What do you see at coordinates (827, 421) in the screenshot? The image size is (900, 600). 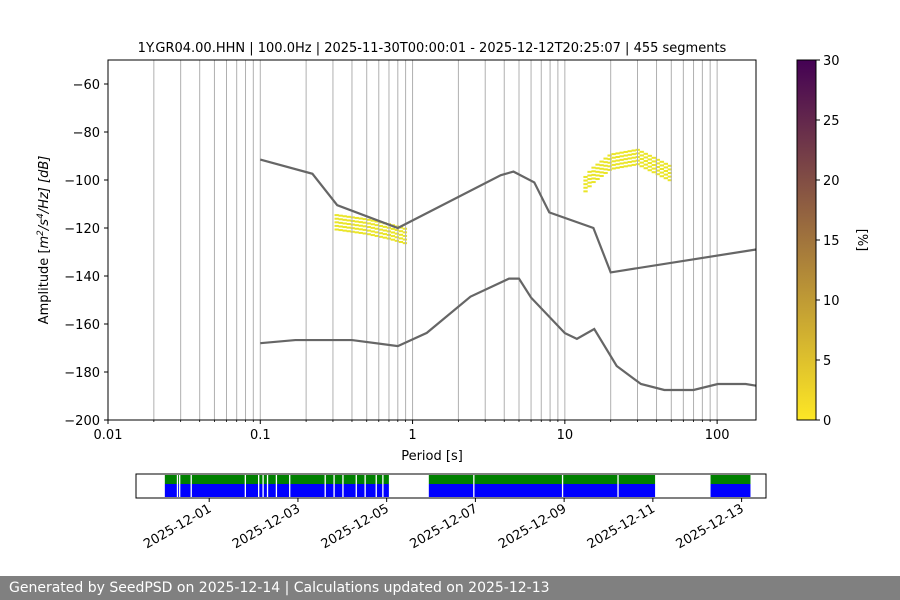 I see `colorbar-tick-label: 0` at bounding box center [827, 421].